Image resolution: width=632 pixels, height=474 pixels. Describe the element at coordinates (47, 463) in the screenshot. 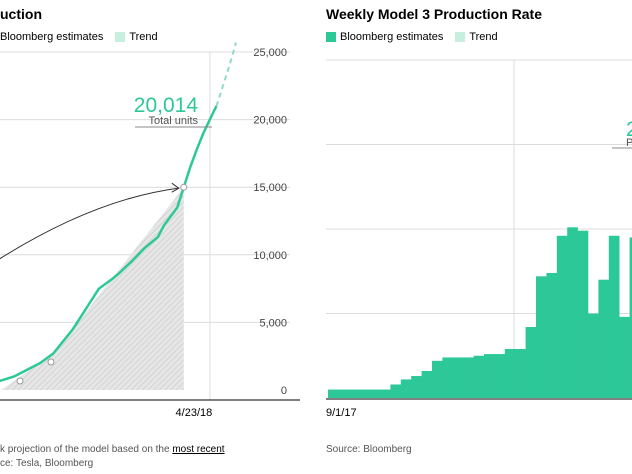

I see `left-source: ce: Tesla, Bloomberg` at that location.